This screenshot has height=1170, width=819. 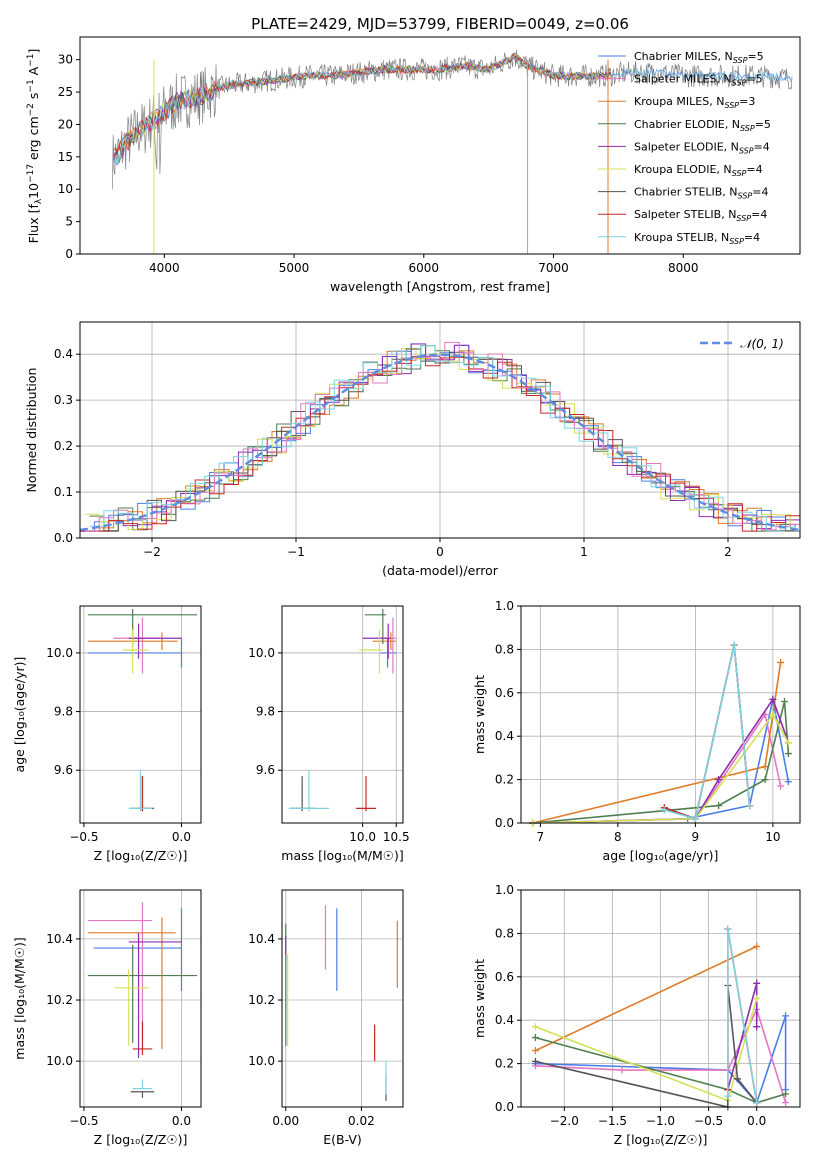 What do you see at coordinates (661, 855) in the screenshot?
I see `x-axis-label: age [log₁₀(age/yr)]` at bounding box center [661, 855].